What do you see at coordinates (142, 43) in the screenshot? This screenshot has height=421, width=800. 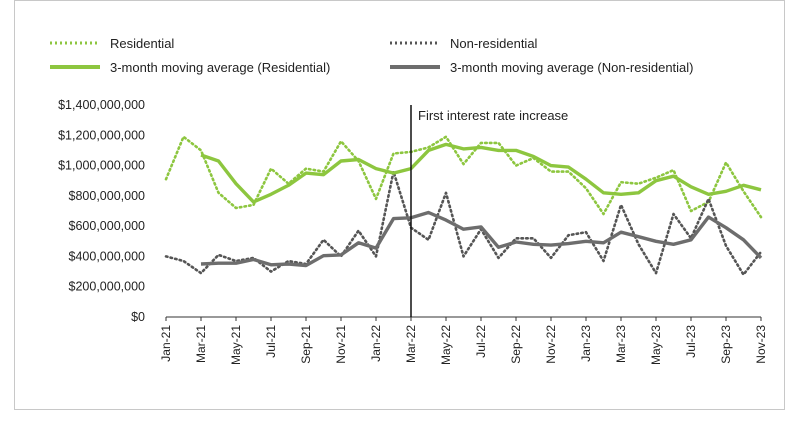 I see `legend-label-1: Residential` at bounding box center [142, 43].